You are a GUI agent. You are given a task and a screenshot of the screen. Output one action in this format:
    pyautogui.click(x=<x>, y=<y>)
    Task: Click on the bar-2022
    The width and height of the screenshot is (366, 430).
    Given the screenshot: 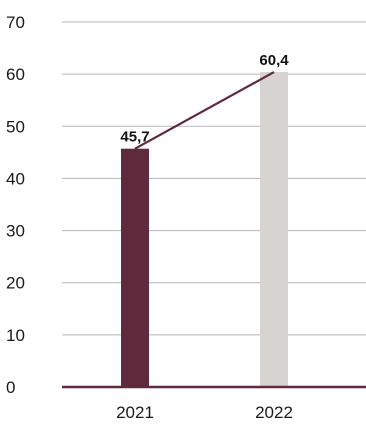 What is the action you would take?
    pyautogui.click(x=274, y=230)
    